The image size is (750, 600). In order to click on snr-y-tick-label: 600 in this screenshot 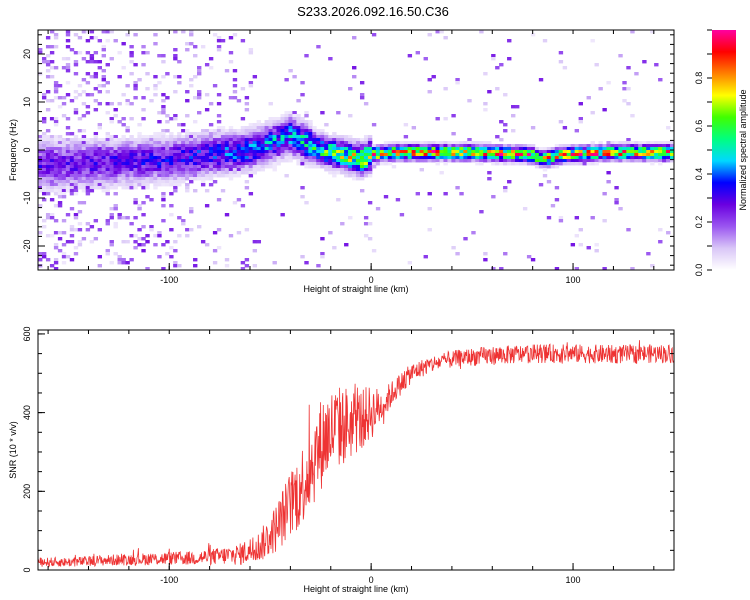, I will do `click(27, 333)`.